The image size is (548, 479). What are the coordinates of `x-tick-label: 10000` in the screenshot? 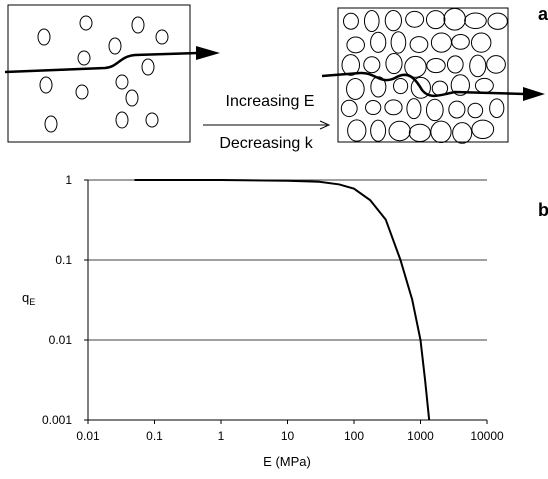 It's located at (487, 436).